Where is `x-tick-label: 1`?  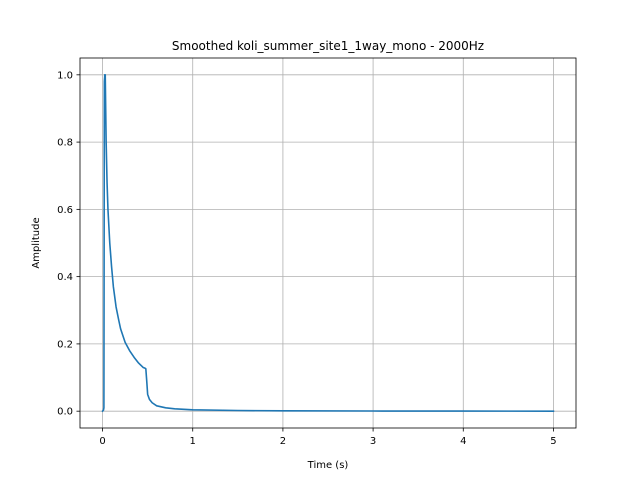
x-tick-label: 1 is located at coordinates (193, 441).